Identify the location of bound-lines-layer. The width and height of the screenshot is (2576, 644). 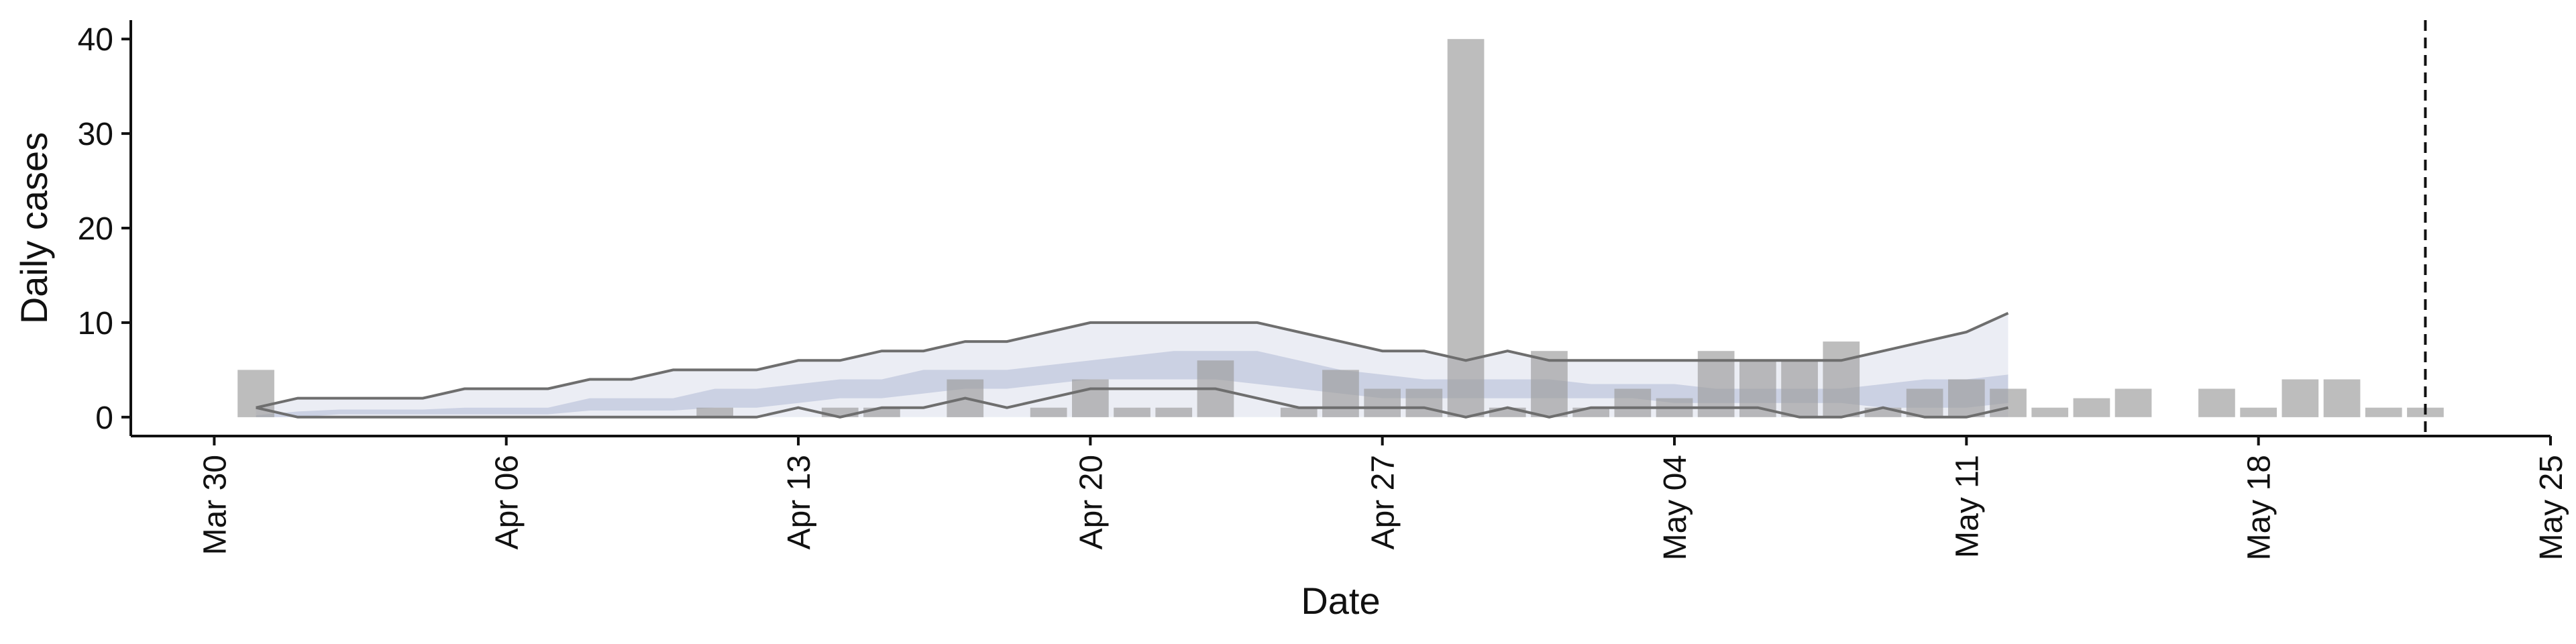
(1132, 365).